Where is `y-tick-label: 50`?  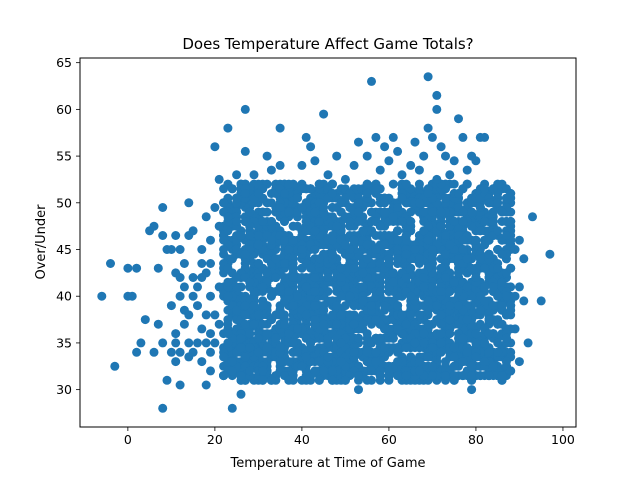
y-tick-label: 50 is located at coordinates (64, 202).